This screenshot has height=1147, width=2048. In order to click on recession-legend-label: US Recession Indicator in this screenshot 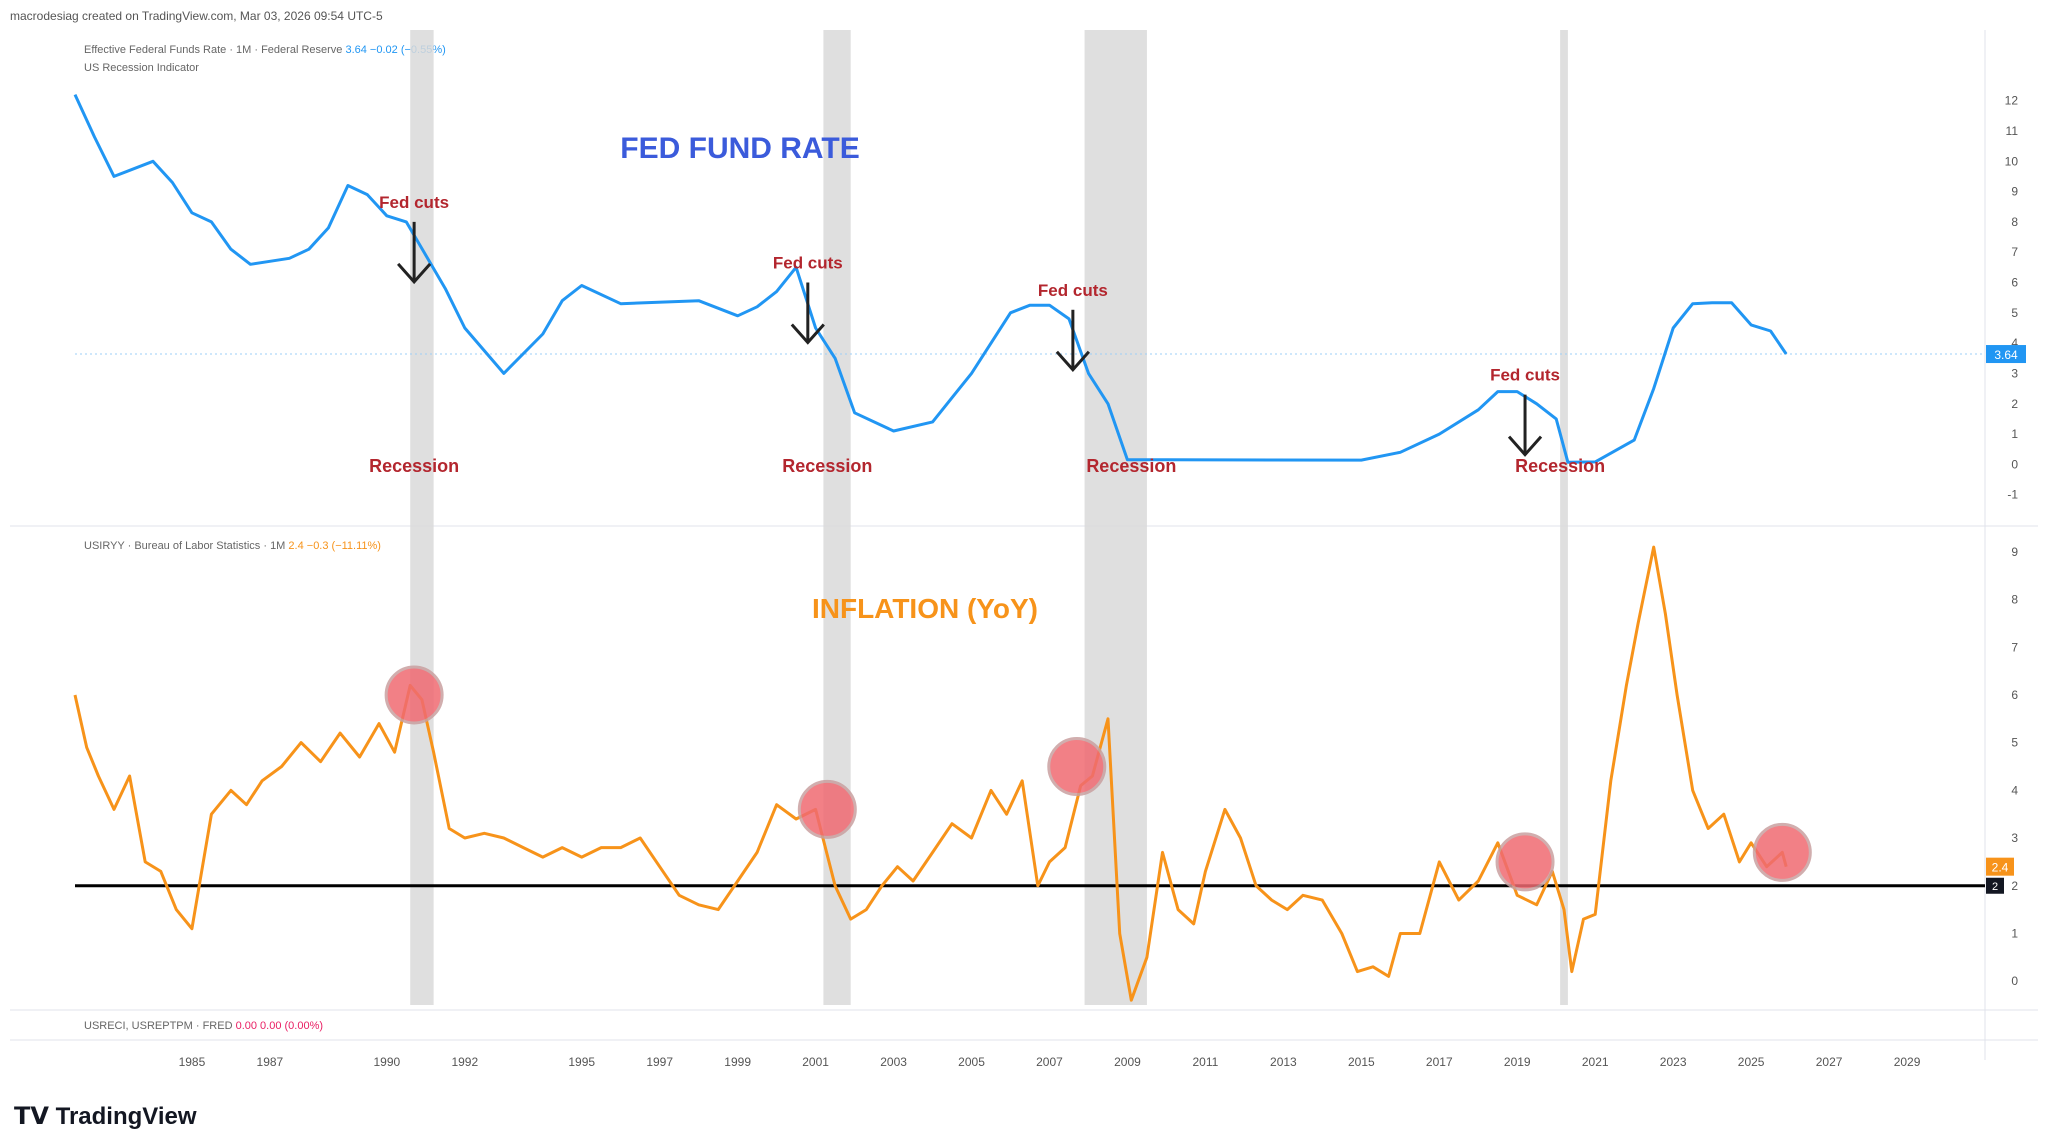, I will do `click(141, 68)`.